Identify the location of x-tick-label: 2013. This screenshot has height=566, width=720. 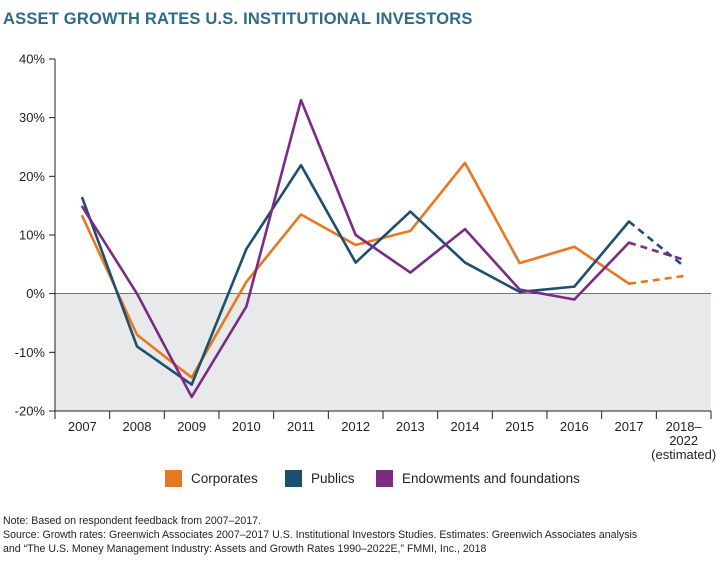
(410, 426).